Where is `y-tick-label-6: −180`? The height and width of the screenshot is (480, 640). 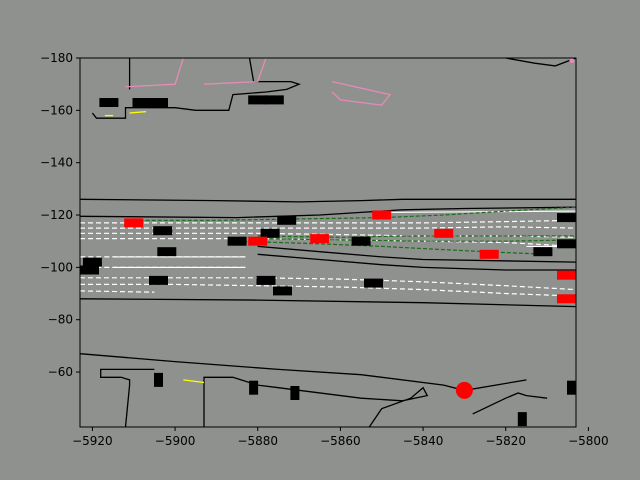 y-tick-label-6: −180 is located at coordinates (56, 58).